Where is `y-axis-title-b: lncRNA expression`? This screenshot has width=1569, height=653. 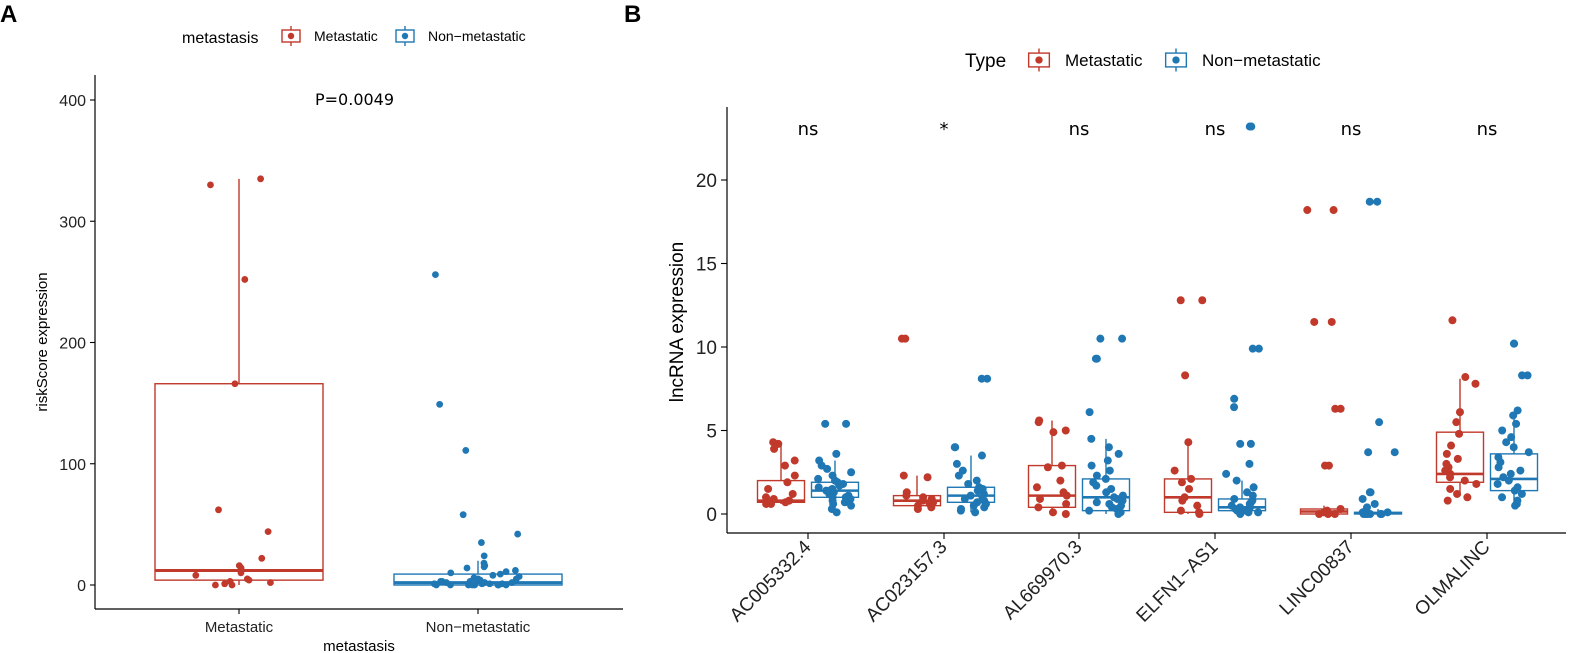 y-axis-title-b: lncRNA expression is located at coordinates (677, 322).